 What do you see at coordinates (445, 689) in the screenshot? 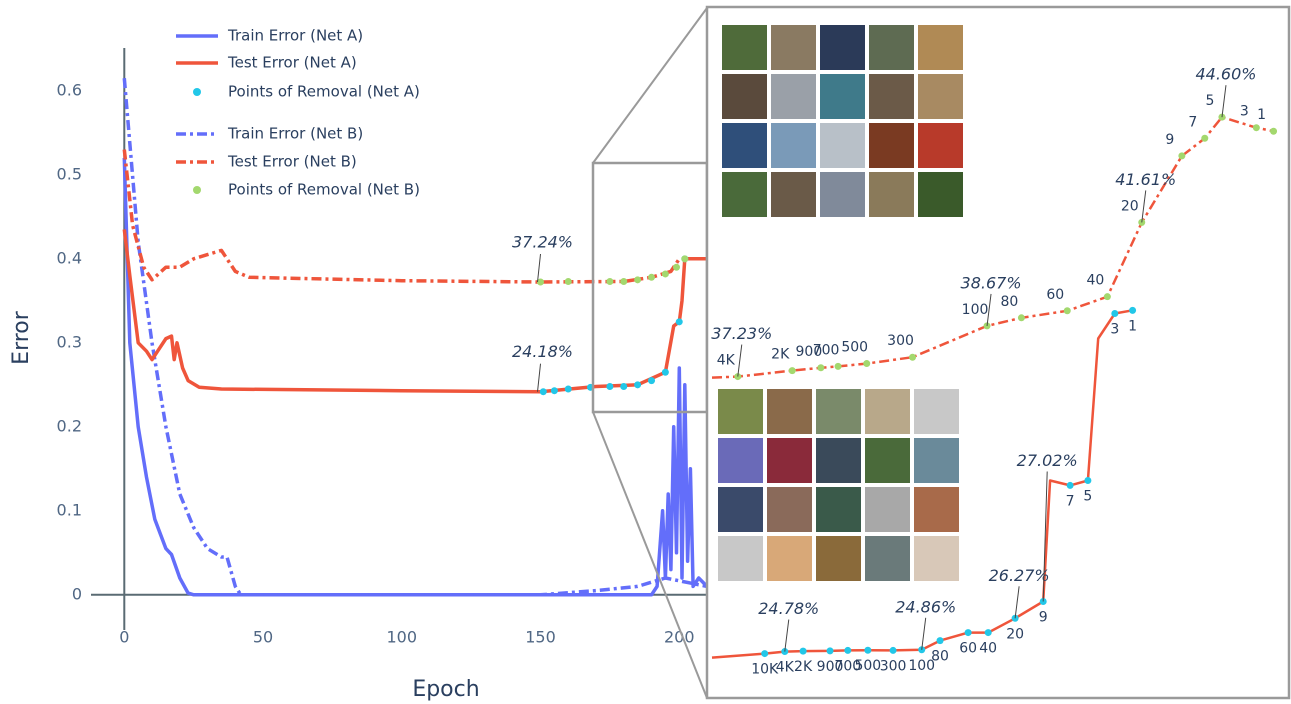
I see `x-axis-title: Epoch` at bounding box center [445, 689].